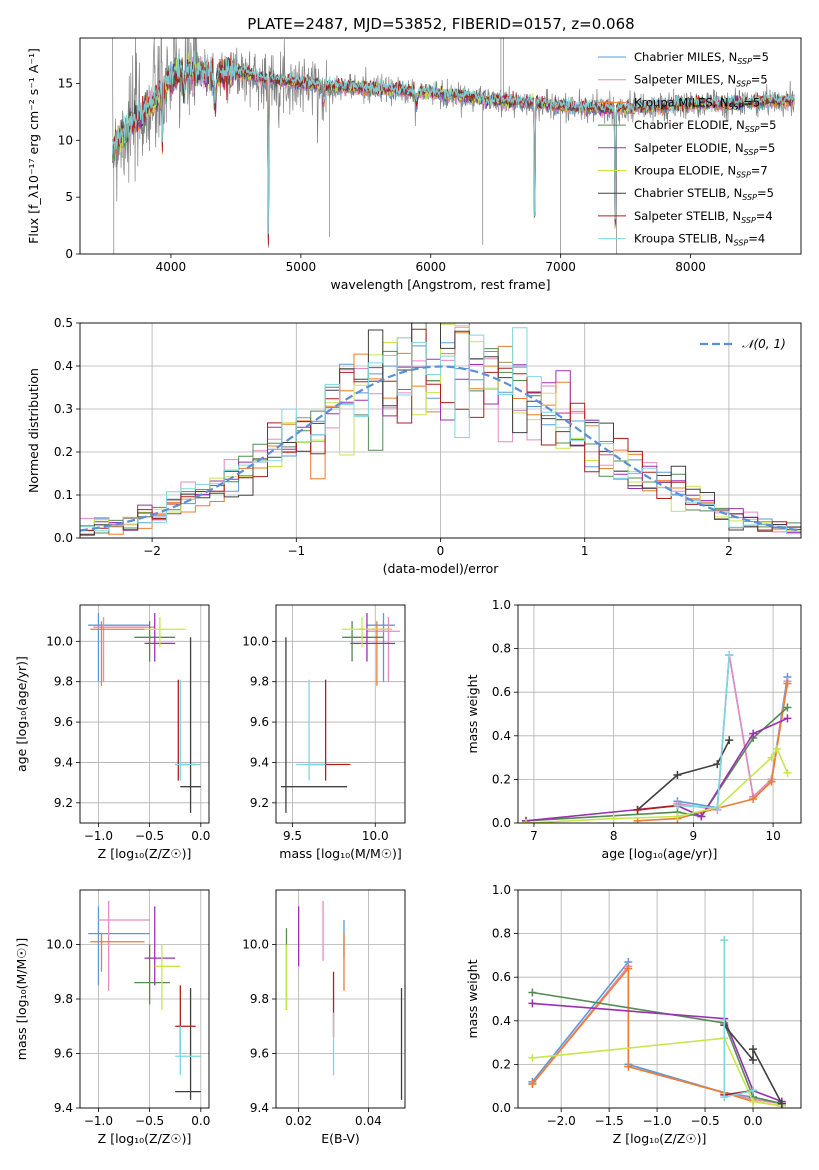  What do you see at coordinates (694, 836) in the screenshot?
I see `x-tick-label: 9` at bounding box center [694, 836].